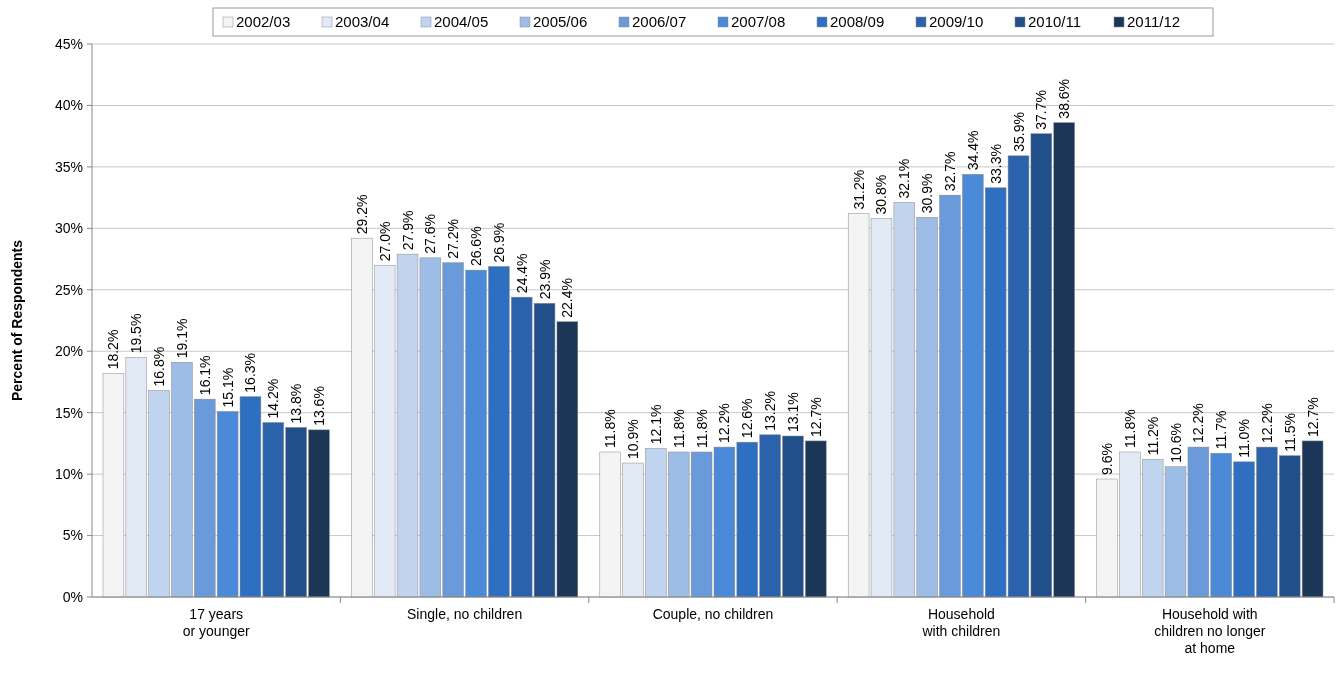 Image resolution: width=1338 pixels, height=679 pixels. What do you see at coordinates (1221, 430) in the screenshot?
I see `data-label: 11.7%` at bounding box center [1221, 430].